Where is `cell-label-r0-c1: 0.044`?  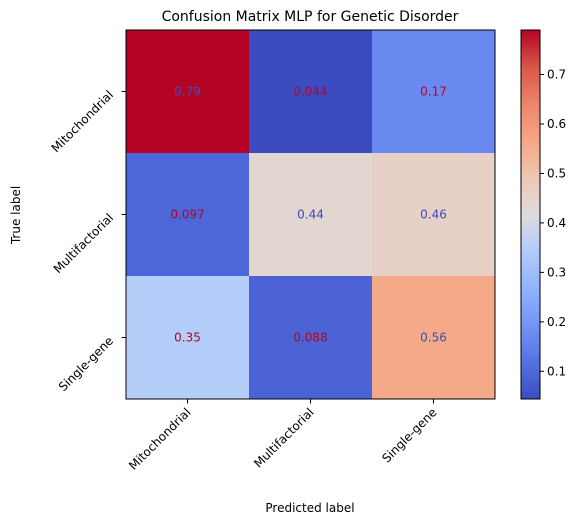
cell-label-r0-c1: 0.044 is located at coordinates (310, 92).